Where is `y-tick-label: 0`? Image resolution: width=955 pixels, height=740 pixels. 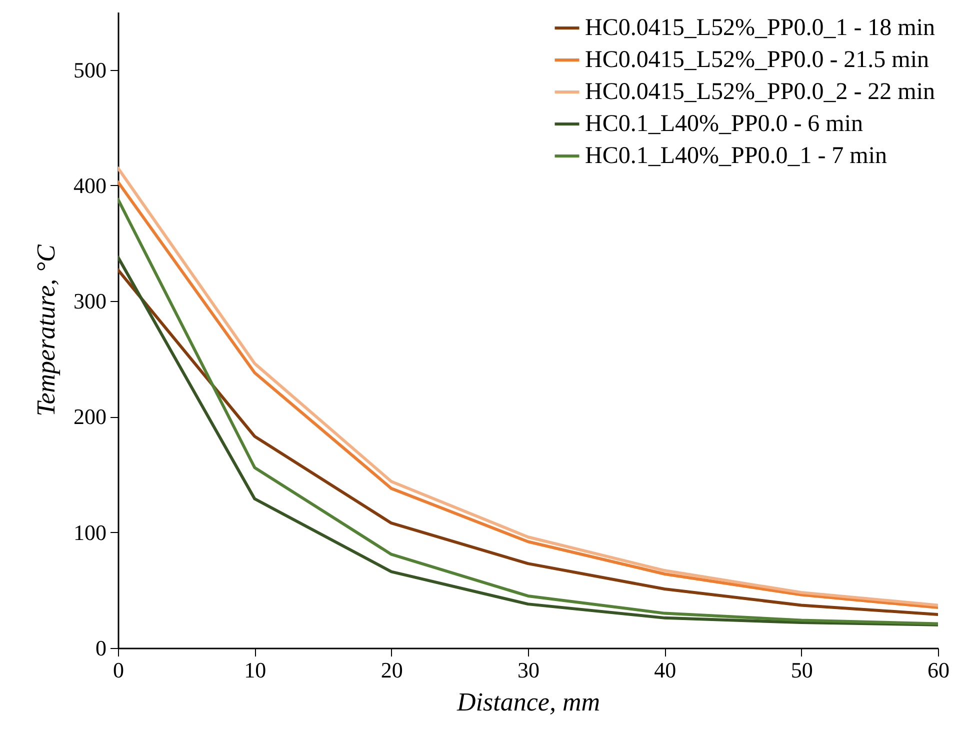
y-tick-label: 0 is located at coordinates (101, 648).